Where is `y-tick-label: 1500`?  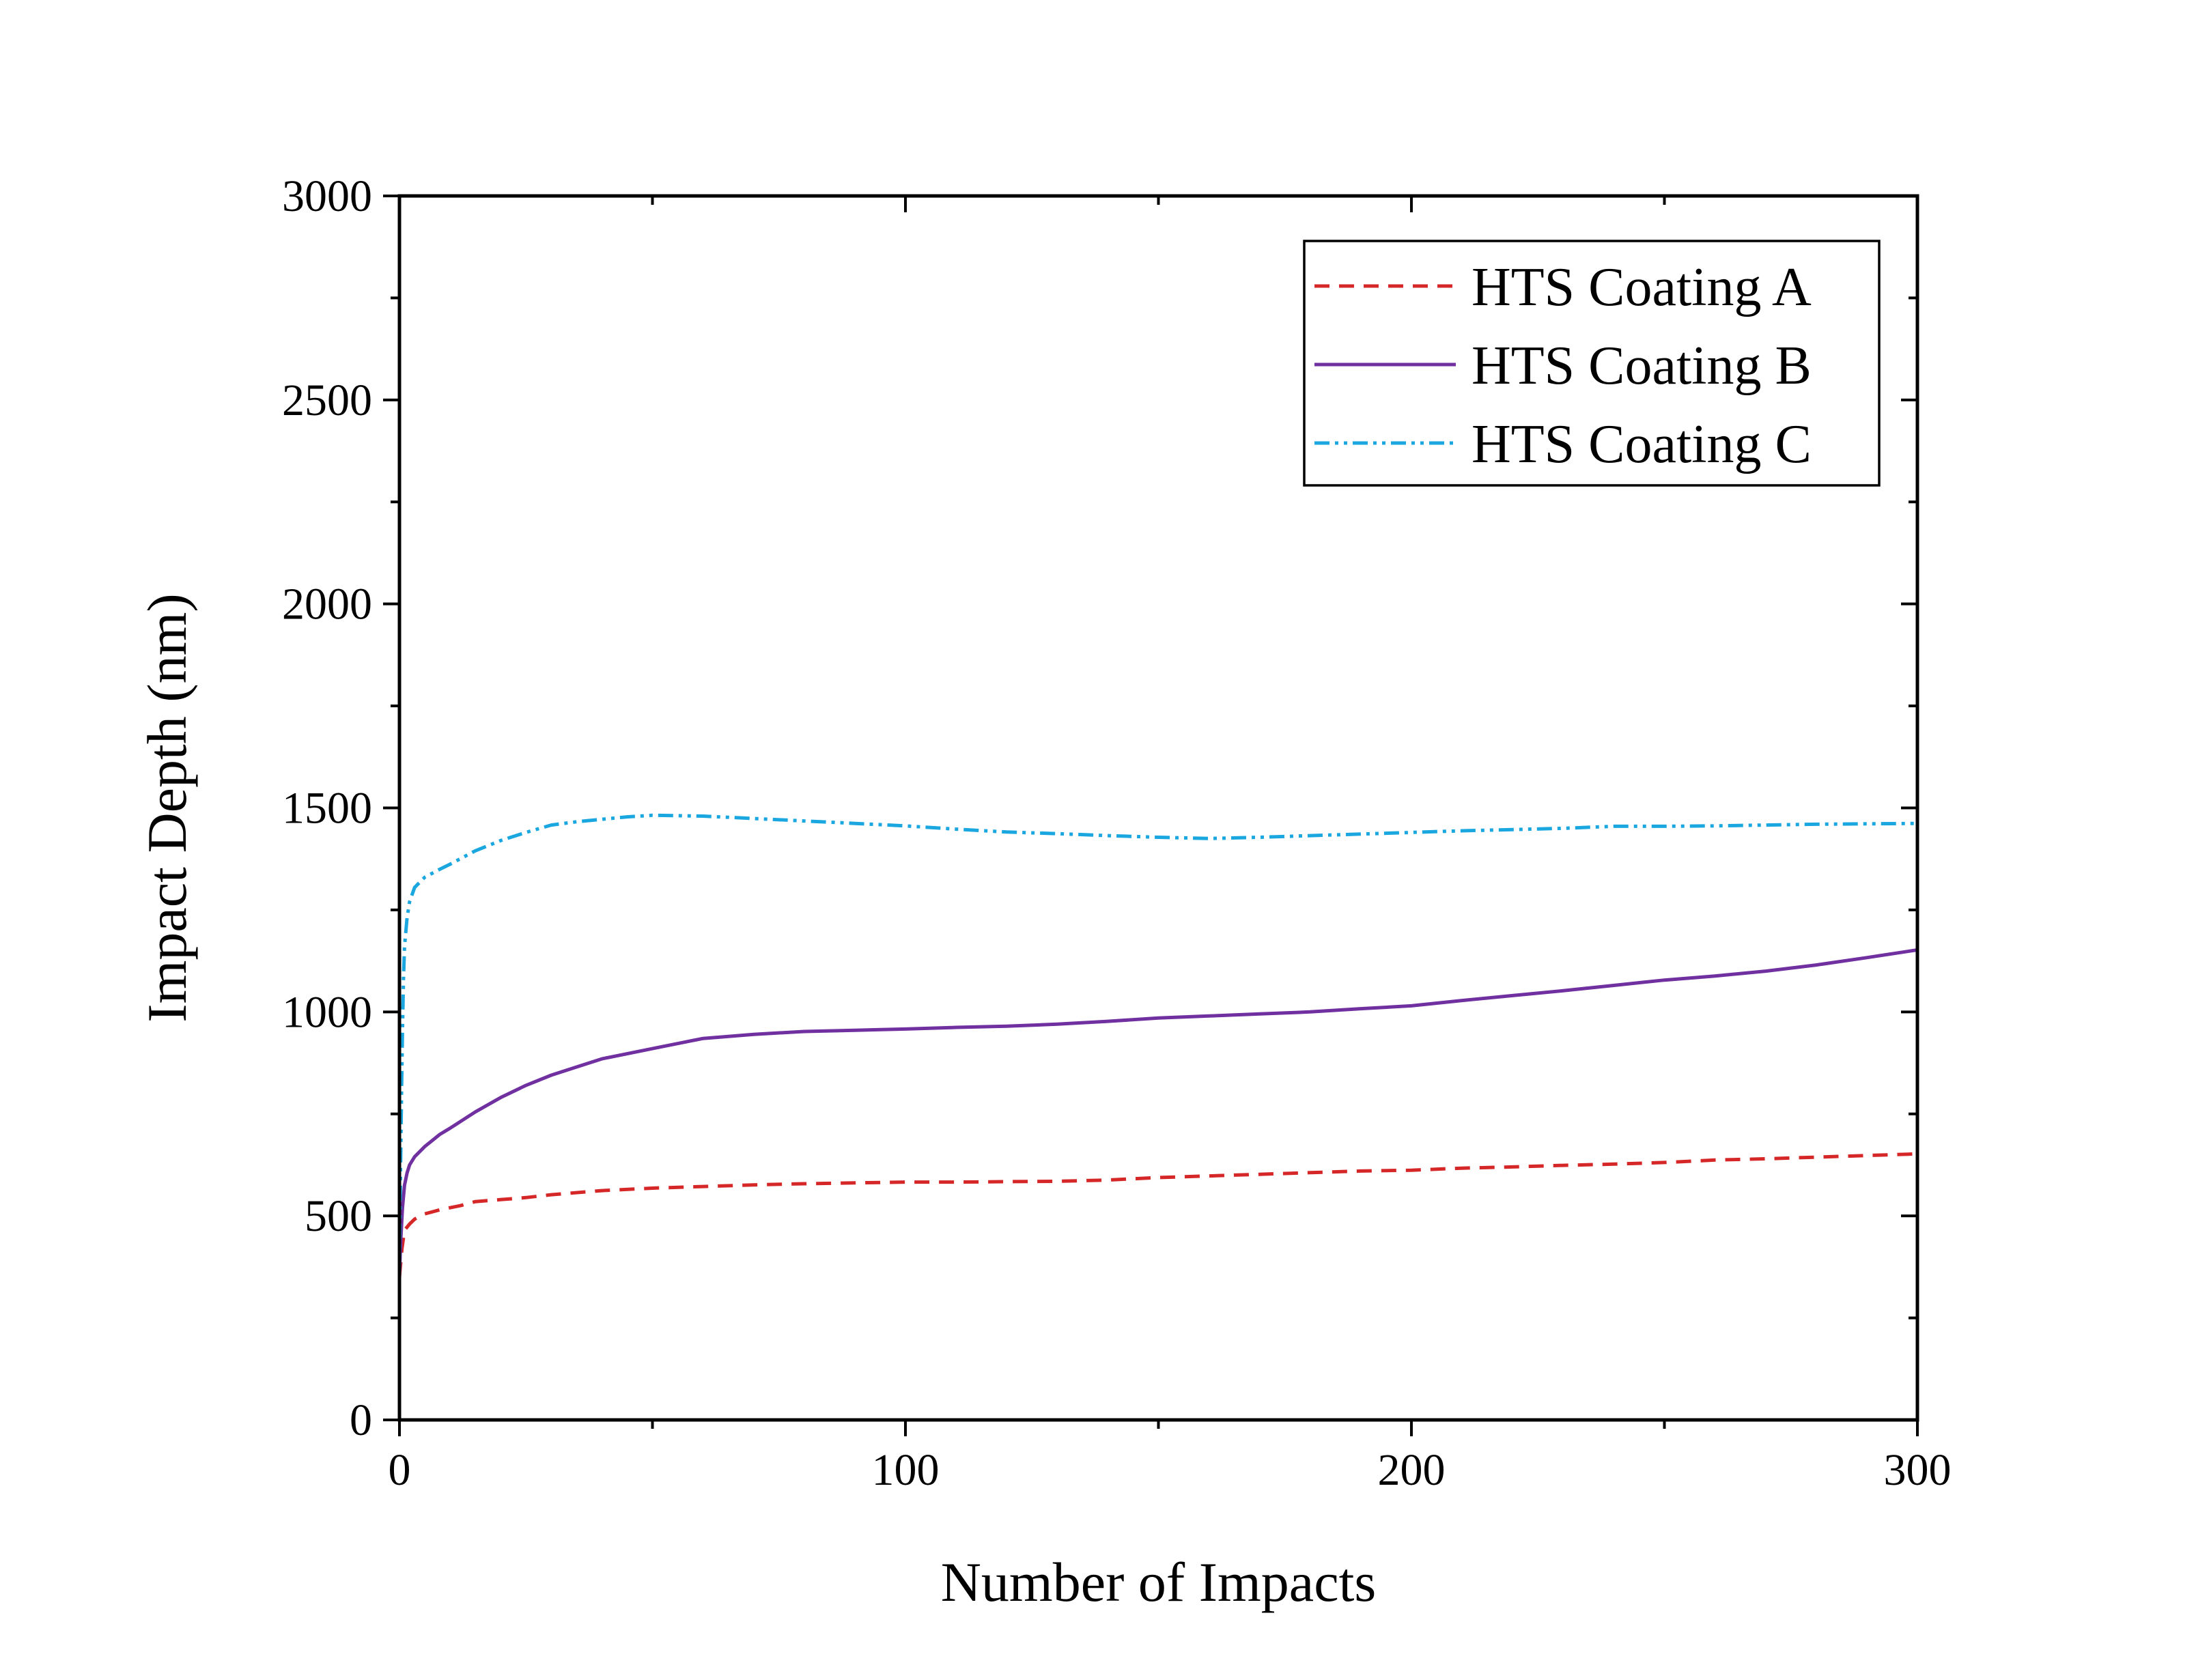
y-tick-label: 1500 is located at coordinates (327, 809).